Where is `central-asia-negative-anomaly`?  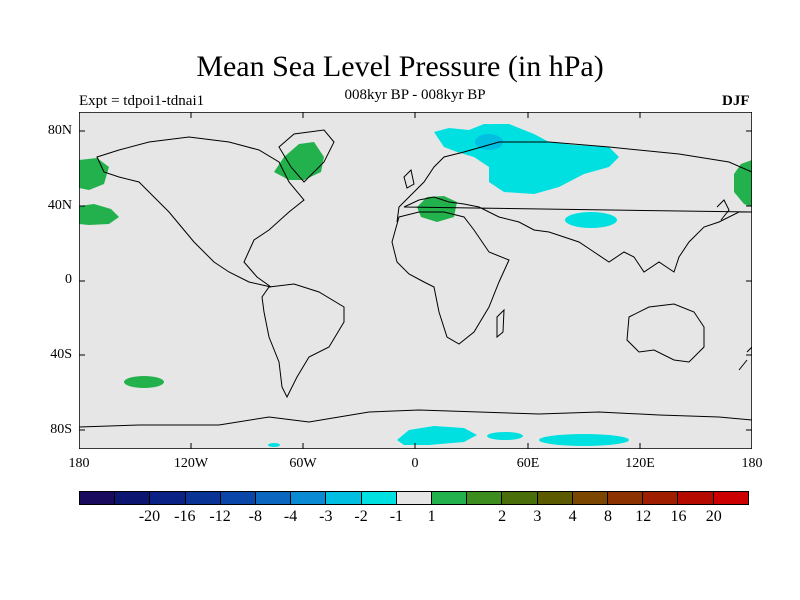
central-asia-negative-anomaly is located at coordinates (591, 220).